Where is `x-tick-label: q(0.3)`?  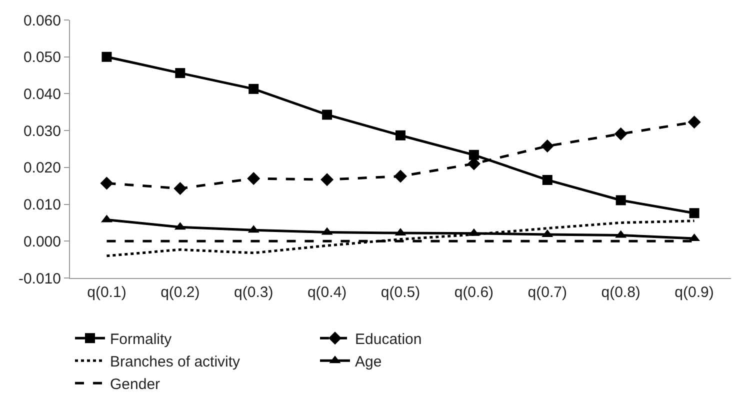 x-tick-label: q(0.3) is located at coordinates (254, 292).